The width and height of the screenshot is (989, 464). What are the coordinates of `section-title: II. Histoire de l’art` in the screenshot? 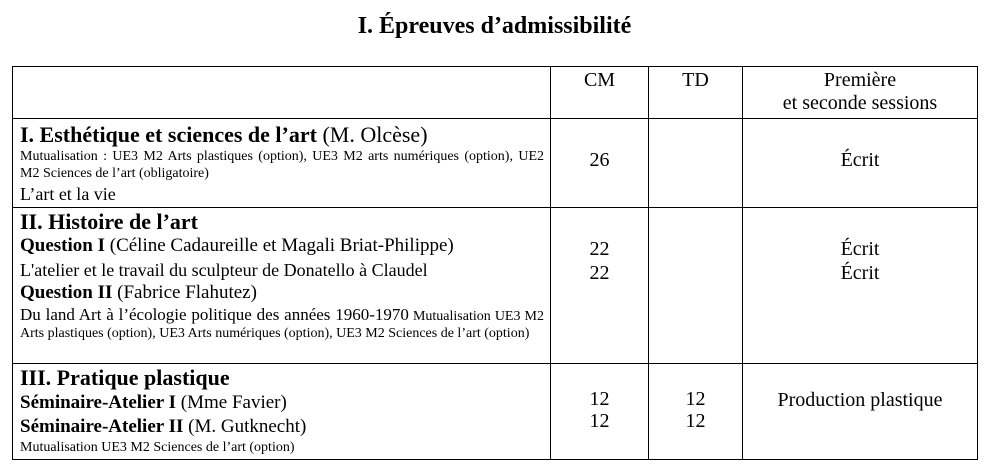 It's located at (109, 221).